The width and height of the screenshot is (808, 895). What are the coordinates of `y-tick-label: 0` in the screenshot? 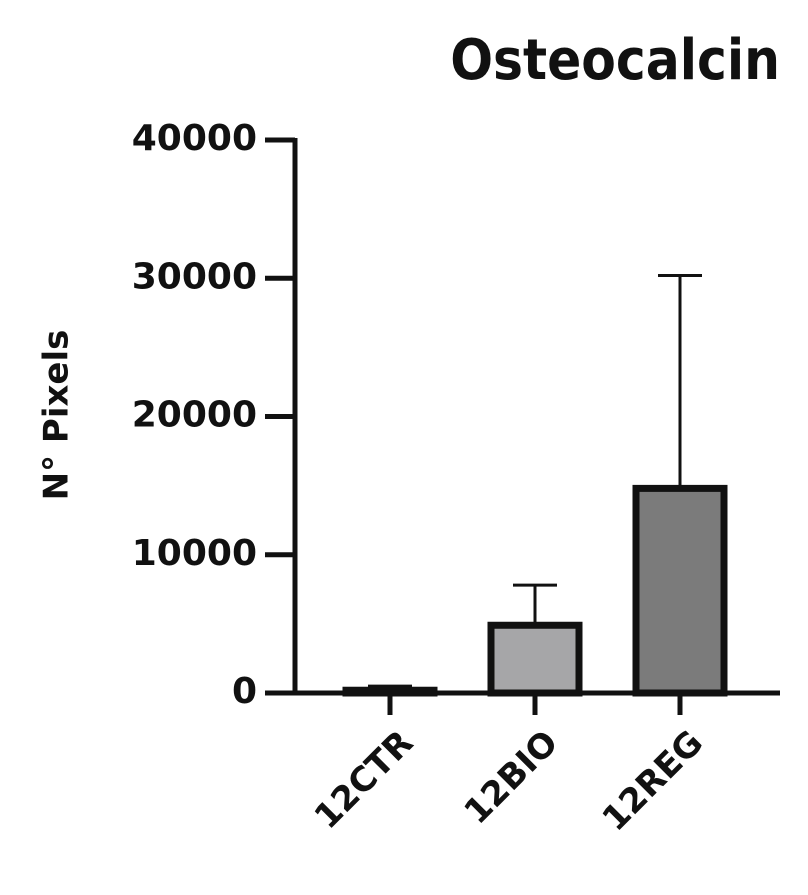 It's located at (244, 691).